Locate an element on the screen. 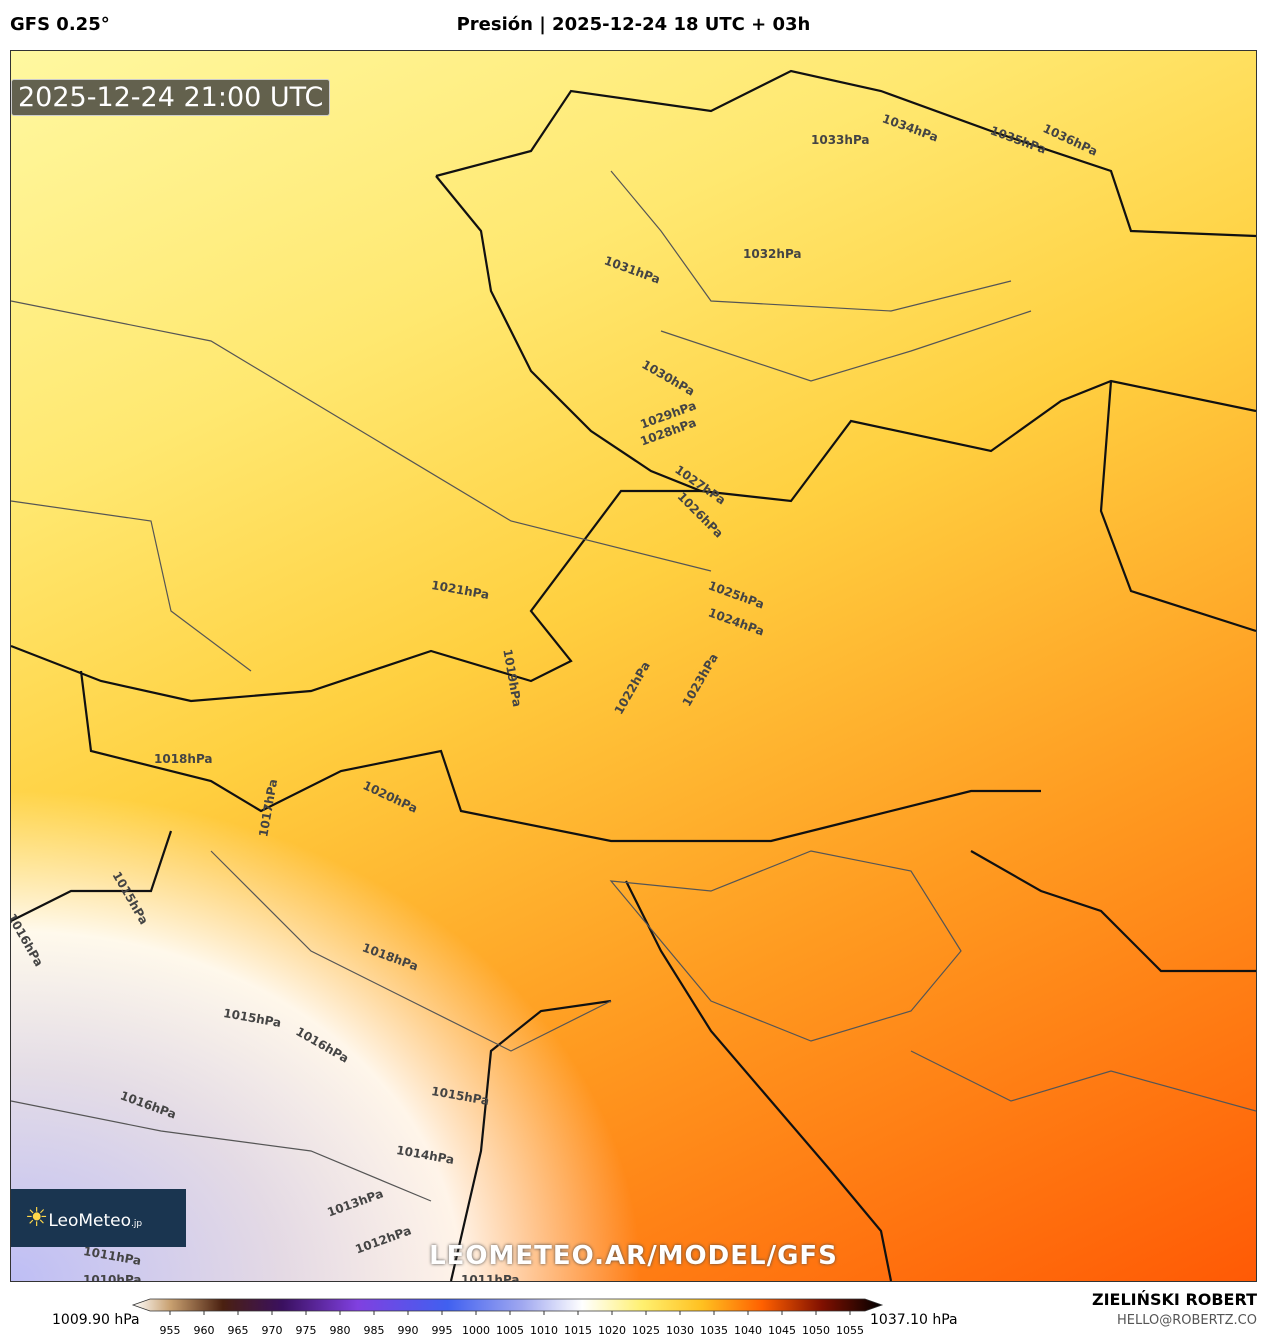 The width and height of the screenshot is (1267, 1338). colorbar-tick-label: 965 is located at coordinates (238, 1330).